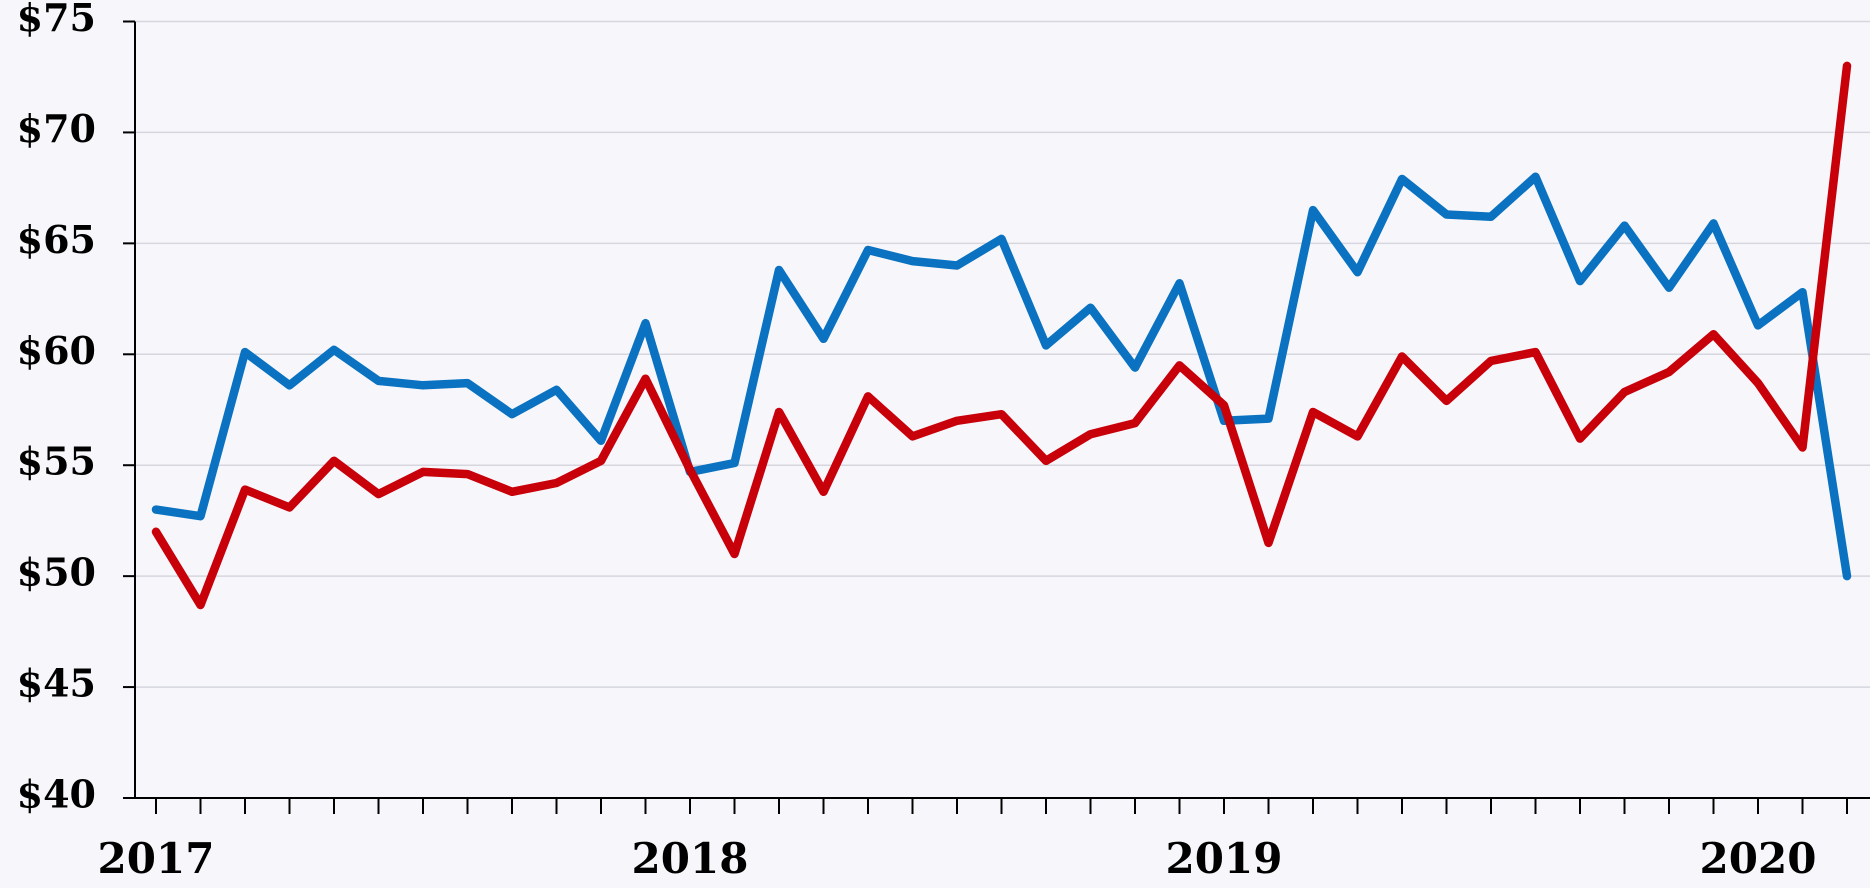  Describe the element at coordinates (56, 572) in the screenshot. I see `y-tick-label: $50` at that location.